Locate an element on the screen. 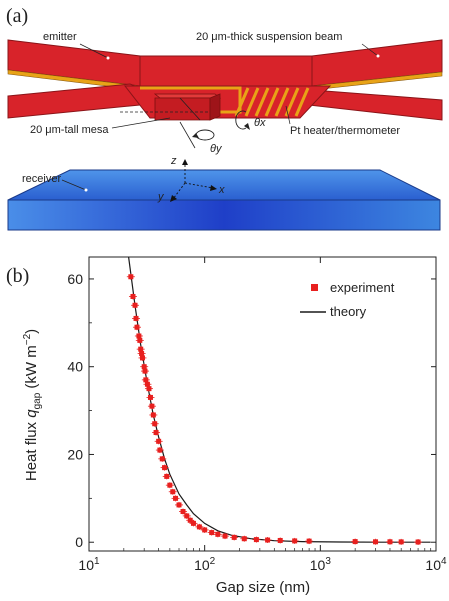 The height and width of the screenshot is (601, 449). receiver-block is located at coordinates (224, 215).